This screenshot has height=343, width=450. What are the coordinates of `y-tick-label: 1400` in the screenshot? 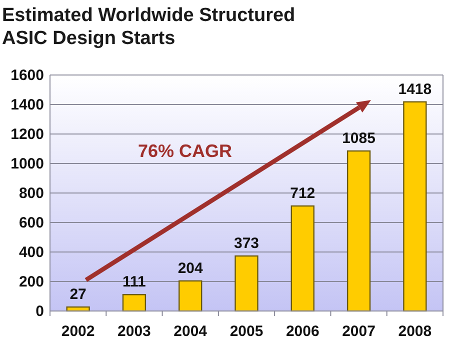 It's located at (27, 105).